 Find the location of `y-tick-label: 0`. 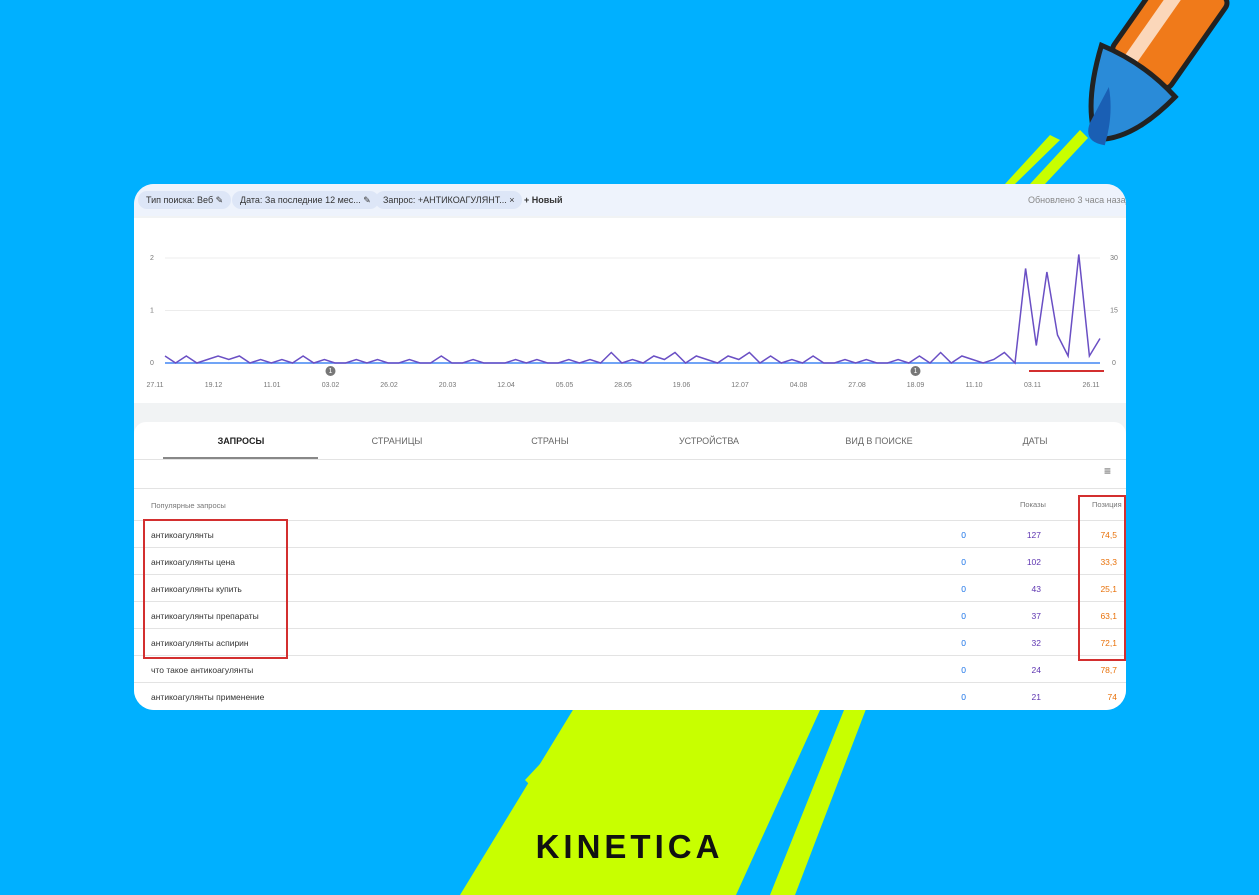

y-tick-label: 0 is located at coordinates (152, 363).